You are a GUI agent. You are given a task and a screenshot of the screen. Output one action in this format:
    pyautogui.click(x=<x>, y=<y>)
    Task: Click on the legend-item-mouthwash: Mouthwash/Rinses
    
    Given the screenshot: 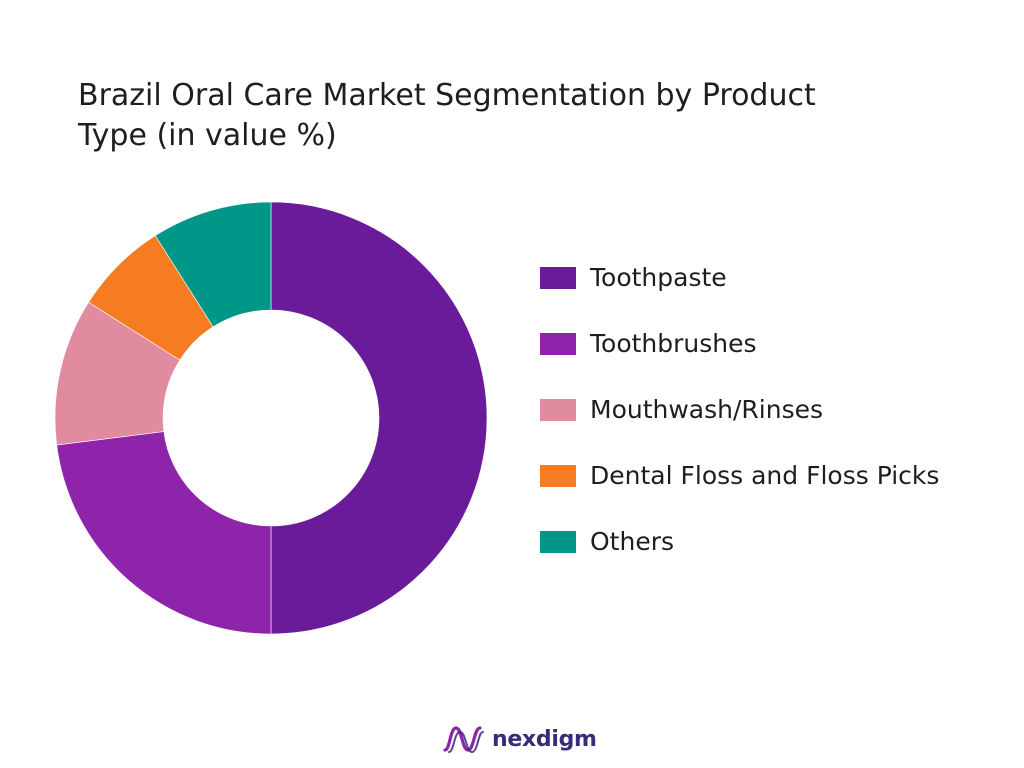 What is the action you would take?
    pyautogui.click(x=739, y=423)
    